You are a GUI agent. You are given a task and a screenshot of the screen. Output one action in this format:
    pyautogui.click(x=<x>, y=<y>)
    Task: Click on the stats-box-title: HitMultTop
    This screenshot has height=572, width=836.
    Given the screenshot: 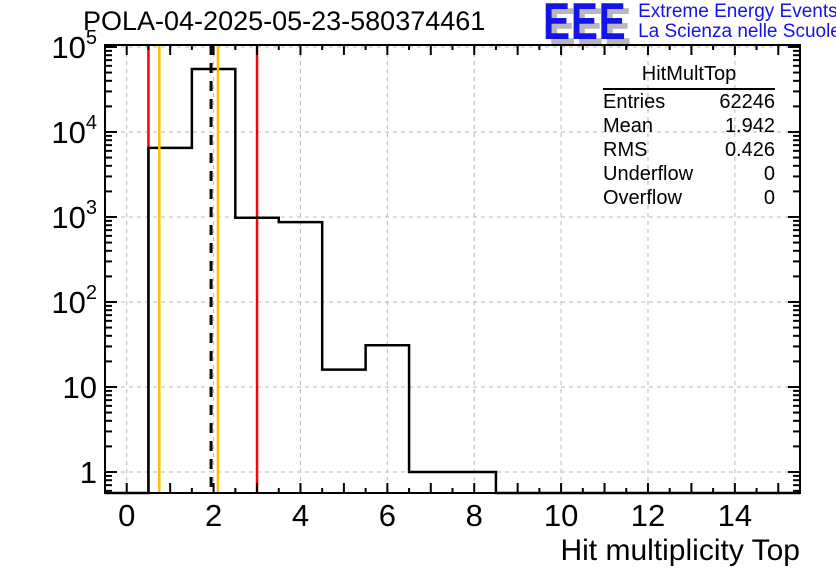 What is the action you would take?
    pyautogui.click(x=689, y=76)
    